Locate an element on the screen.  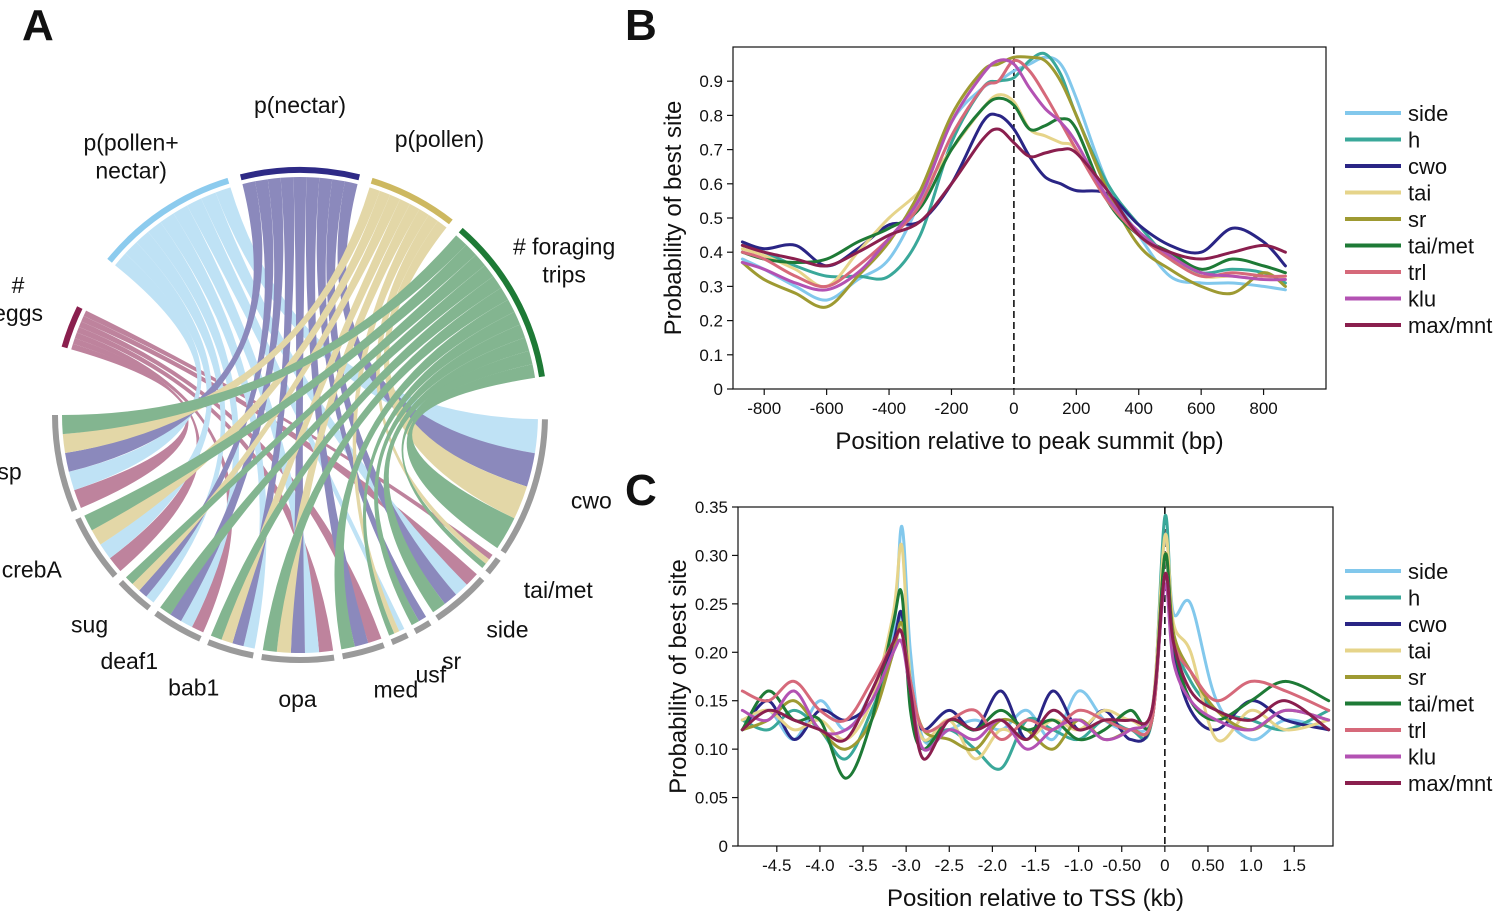
gene-arc-sug is located at coordinates (135, 595).